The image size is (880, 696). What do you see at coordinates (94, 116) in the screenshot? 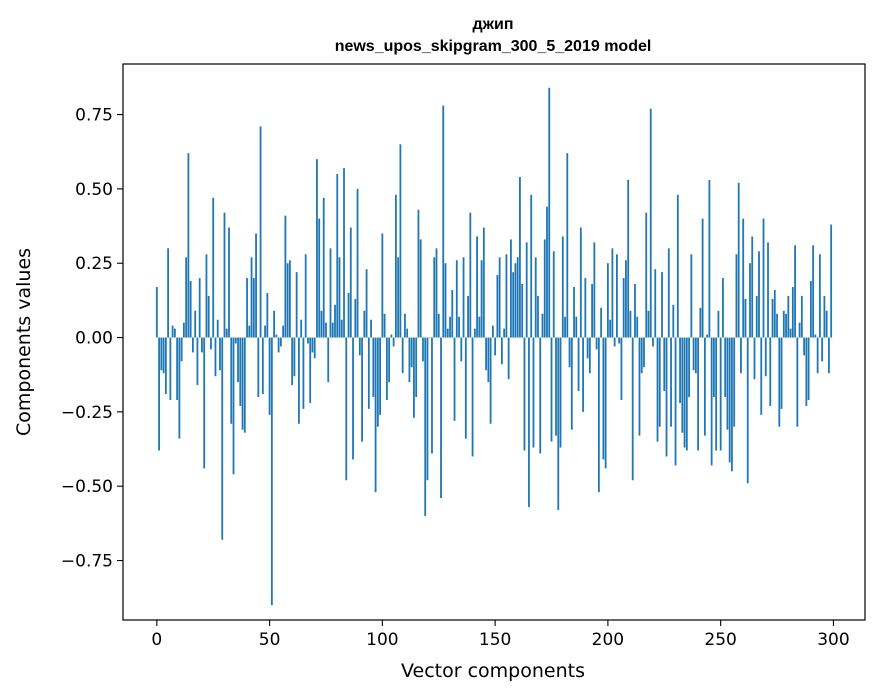
I see `y-tick-label: 0.75` at bounding box center [94, 116].